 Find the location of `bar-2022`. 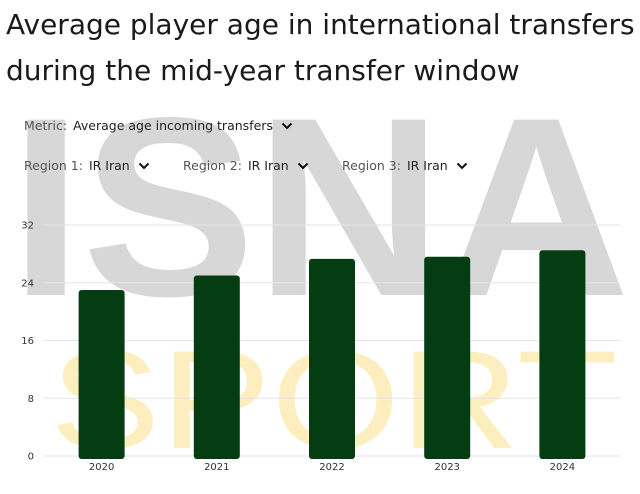

bar-2022 is located at coordinates (332, 358).